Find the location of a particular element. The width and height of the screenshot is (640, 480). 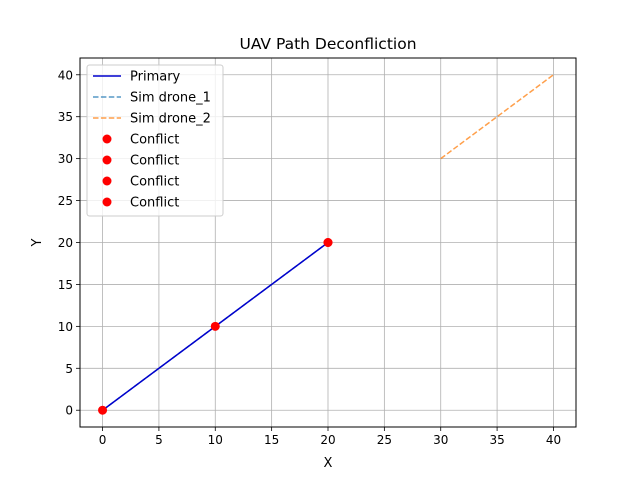

y-tick-label: 35 is located at coordinates (65, 117).